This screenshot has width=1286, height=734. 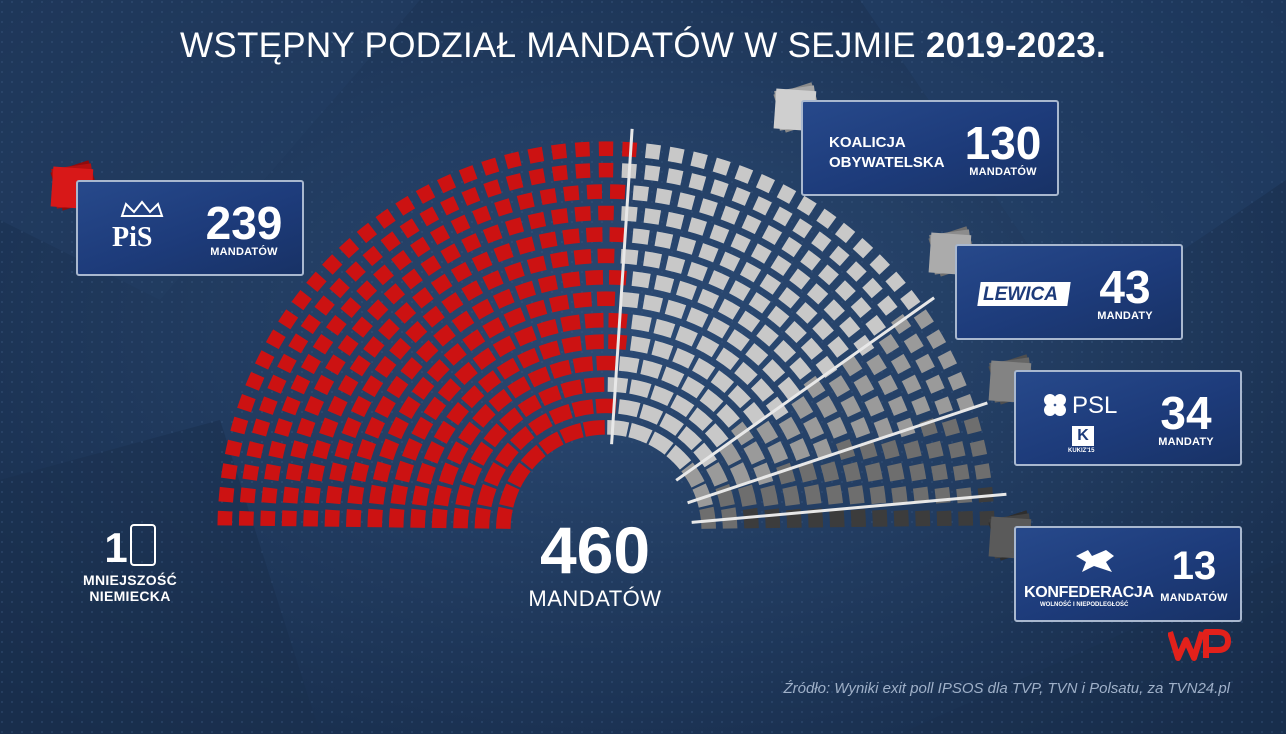 I want to click on party-card-ko: KOALICJA OBYWATELSKA 130 MANDATÓW, so click(x=930, y=148).